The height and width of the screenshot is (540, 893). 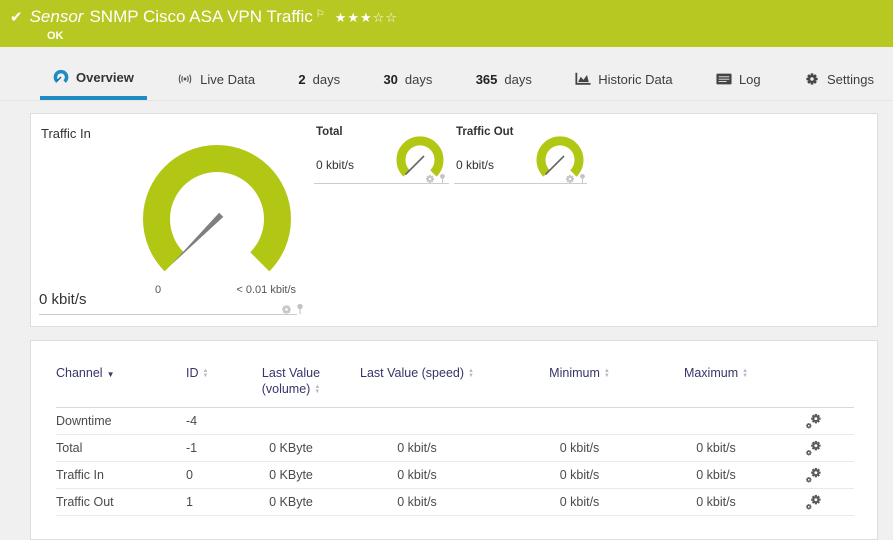 I want to click on tab-30-days: 30 days, so click(x=408, y=79).